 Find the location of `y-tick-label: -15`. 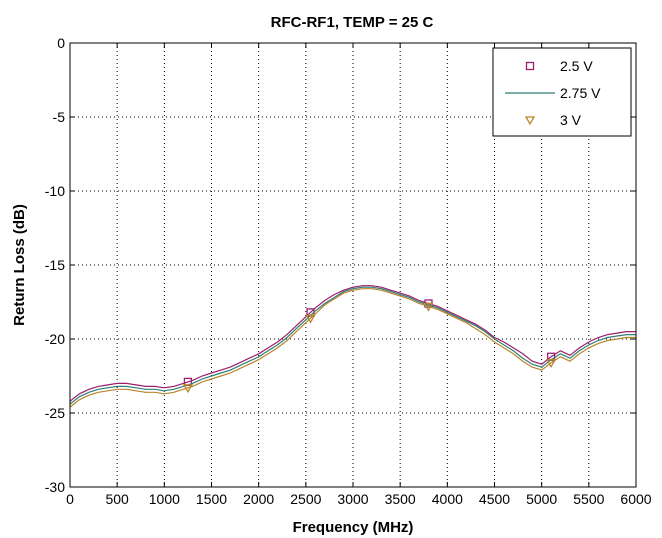

y-tick-label: -15 is located at coordinates (55, 265).